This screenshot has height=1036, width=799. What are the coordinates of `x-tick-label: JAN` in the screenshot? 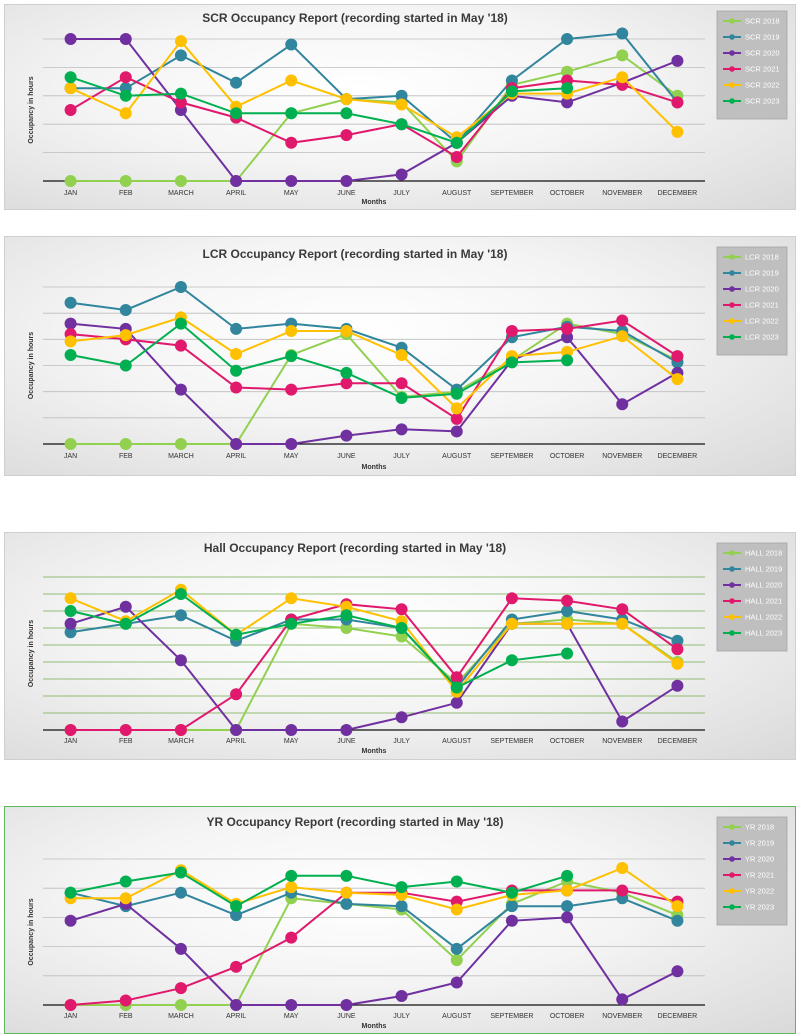 It's located at (70, 1016).